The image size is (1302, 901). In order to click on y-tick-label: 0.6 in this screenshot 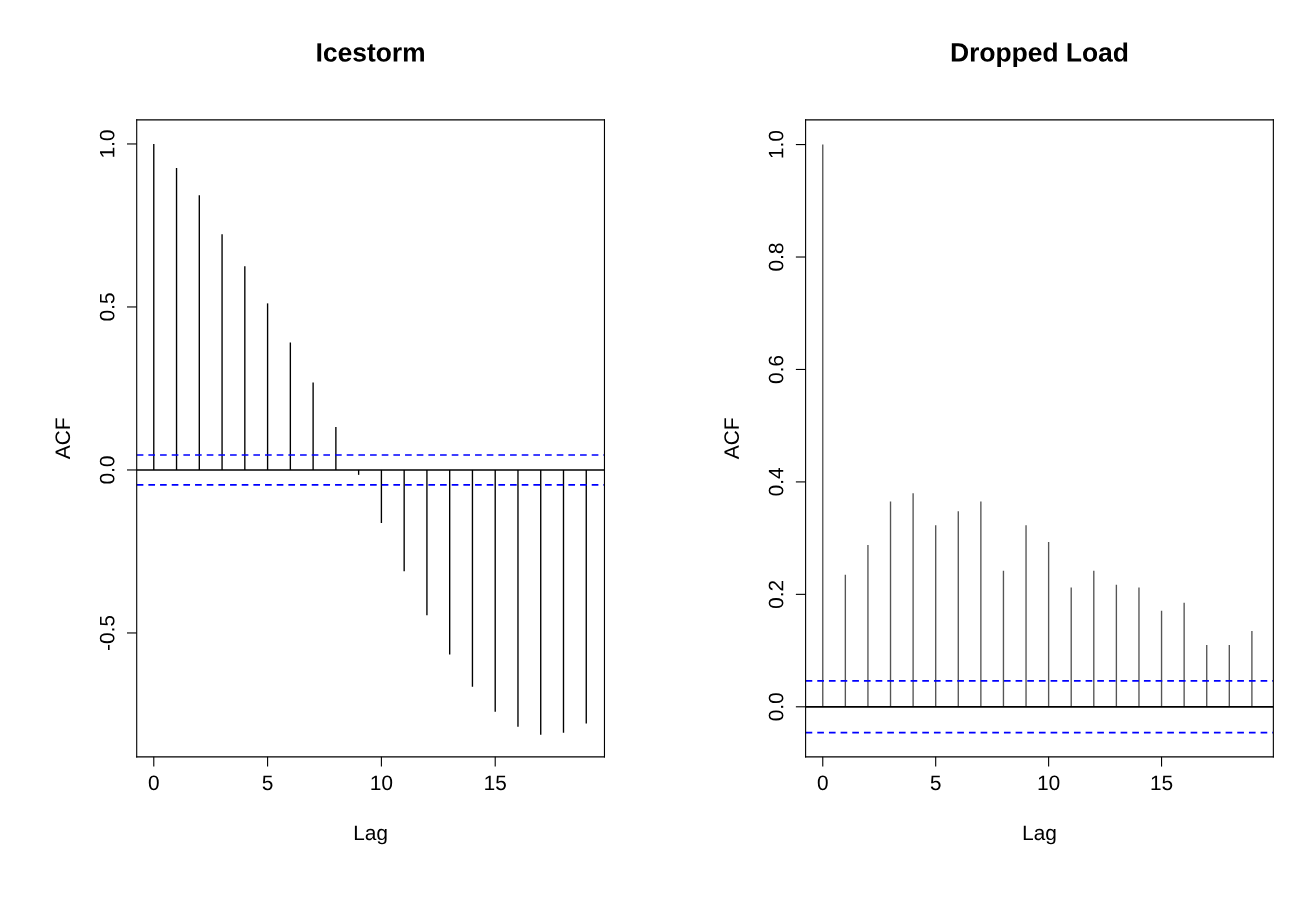, I will do `click(776, 369)`.